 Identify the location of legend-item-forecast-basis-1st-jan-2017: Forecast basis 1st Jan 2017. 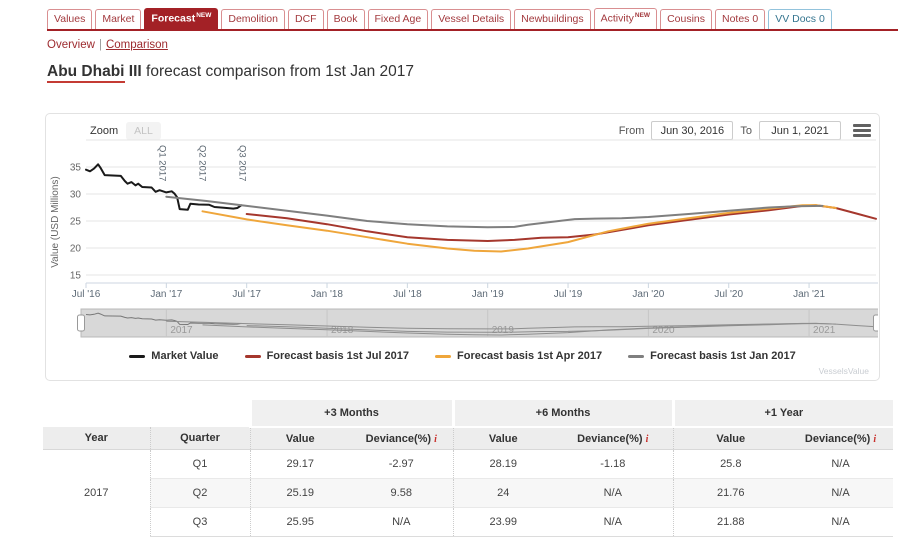
(712, 356).